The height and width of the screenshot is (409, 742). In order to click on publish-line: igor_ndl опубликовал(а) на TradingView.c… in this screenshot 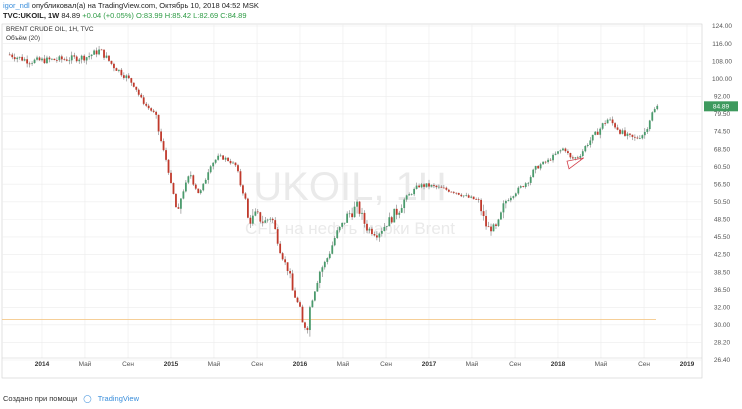, I will do `click(131, 5)`.